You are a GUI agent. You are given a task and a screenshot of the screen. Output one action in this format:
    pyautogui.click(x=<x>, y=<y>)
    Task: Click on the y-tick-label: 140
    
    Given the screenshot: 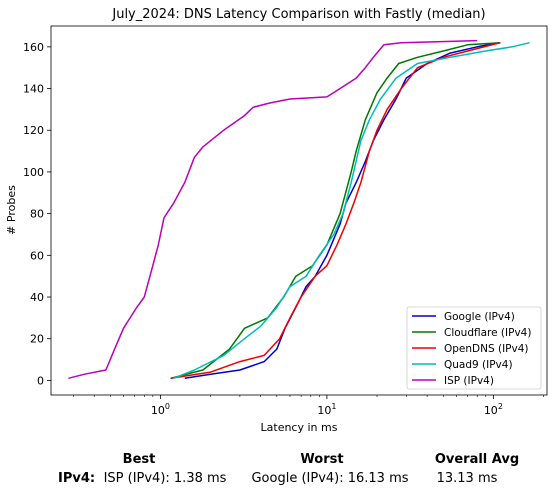 What is the action you would take?
    pyautogui.click(x=33, y=89)
    